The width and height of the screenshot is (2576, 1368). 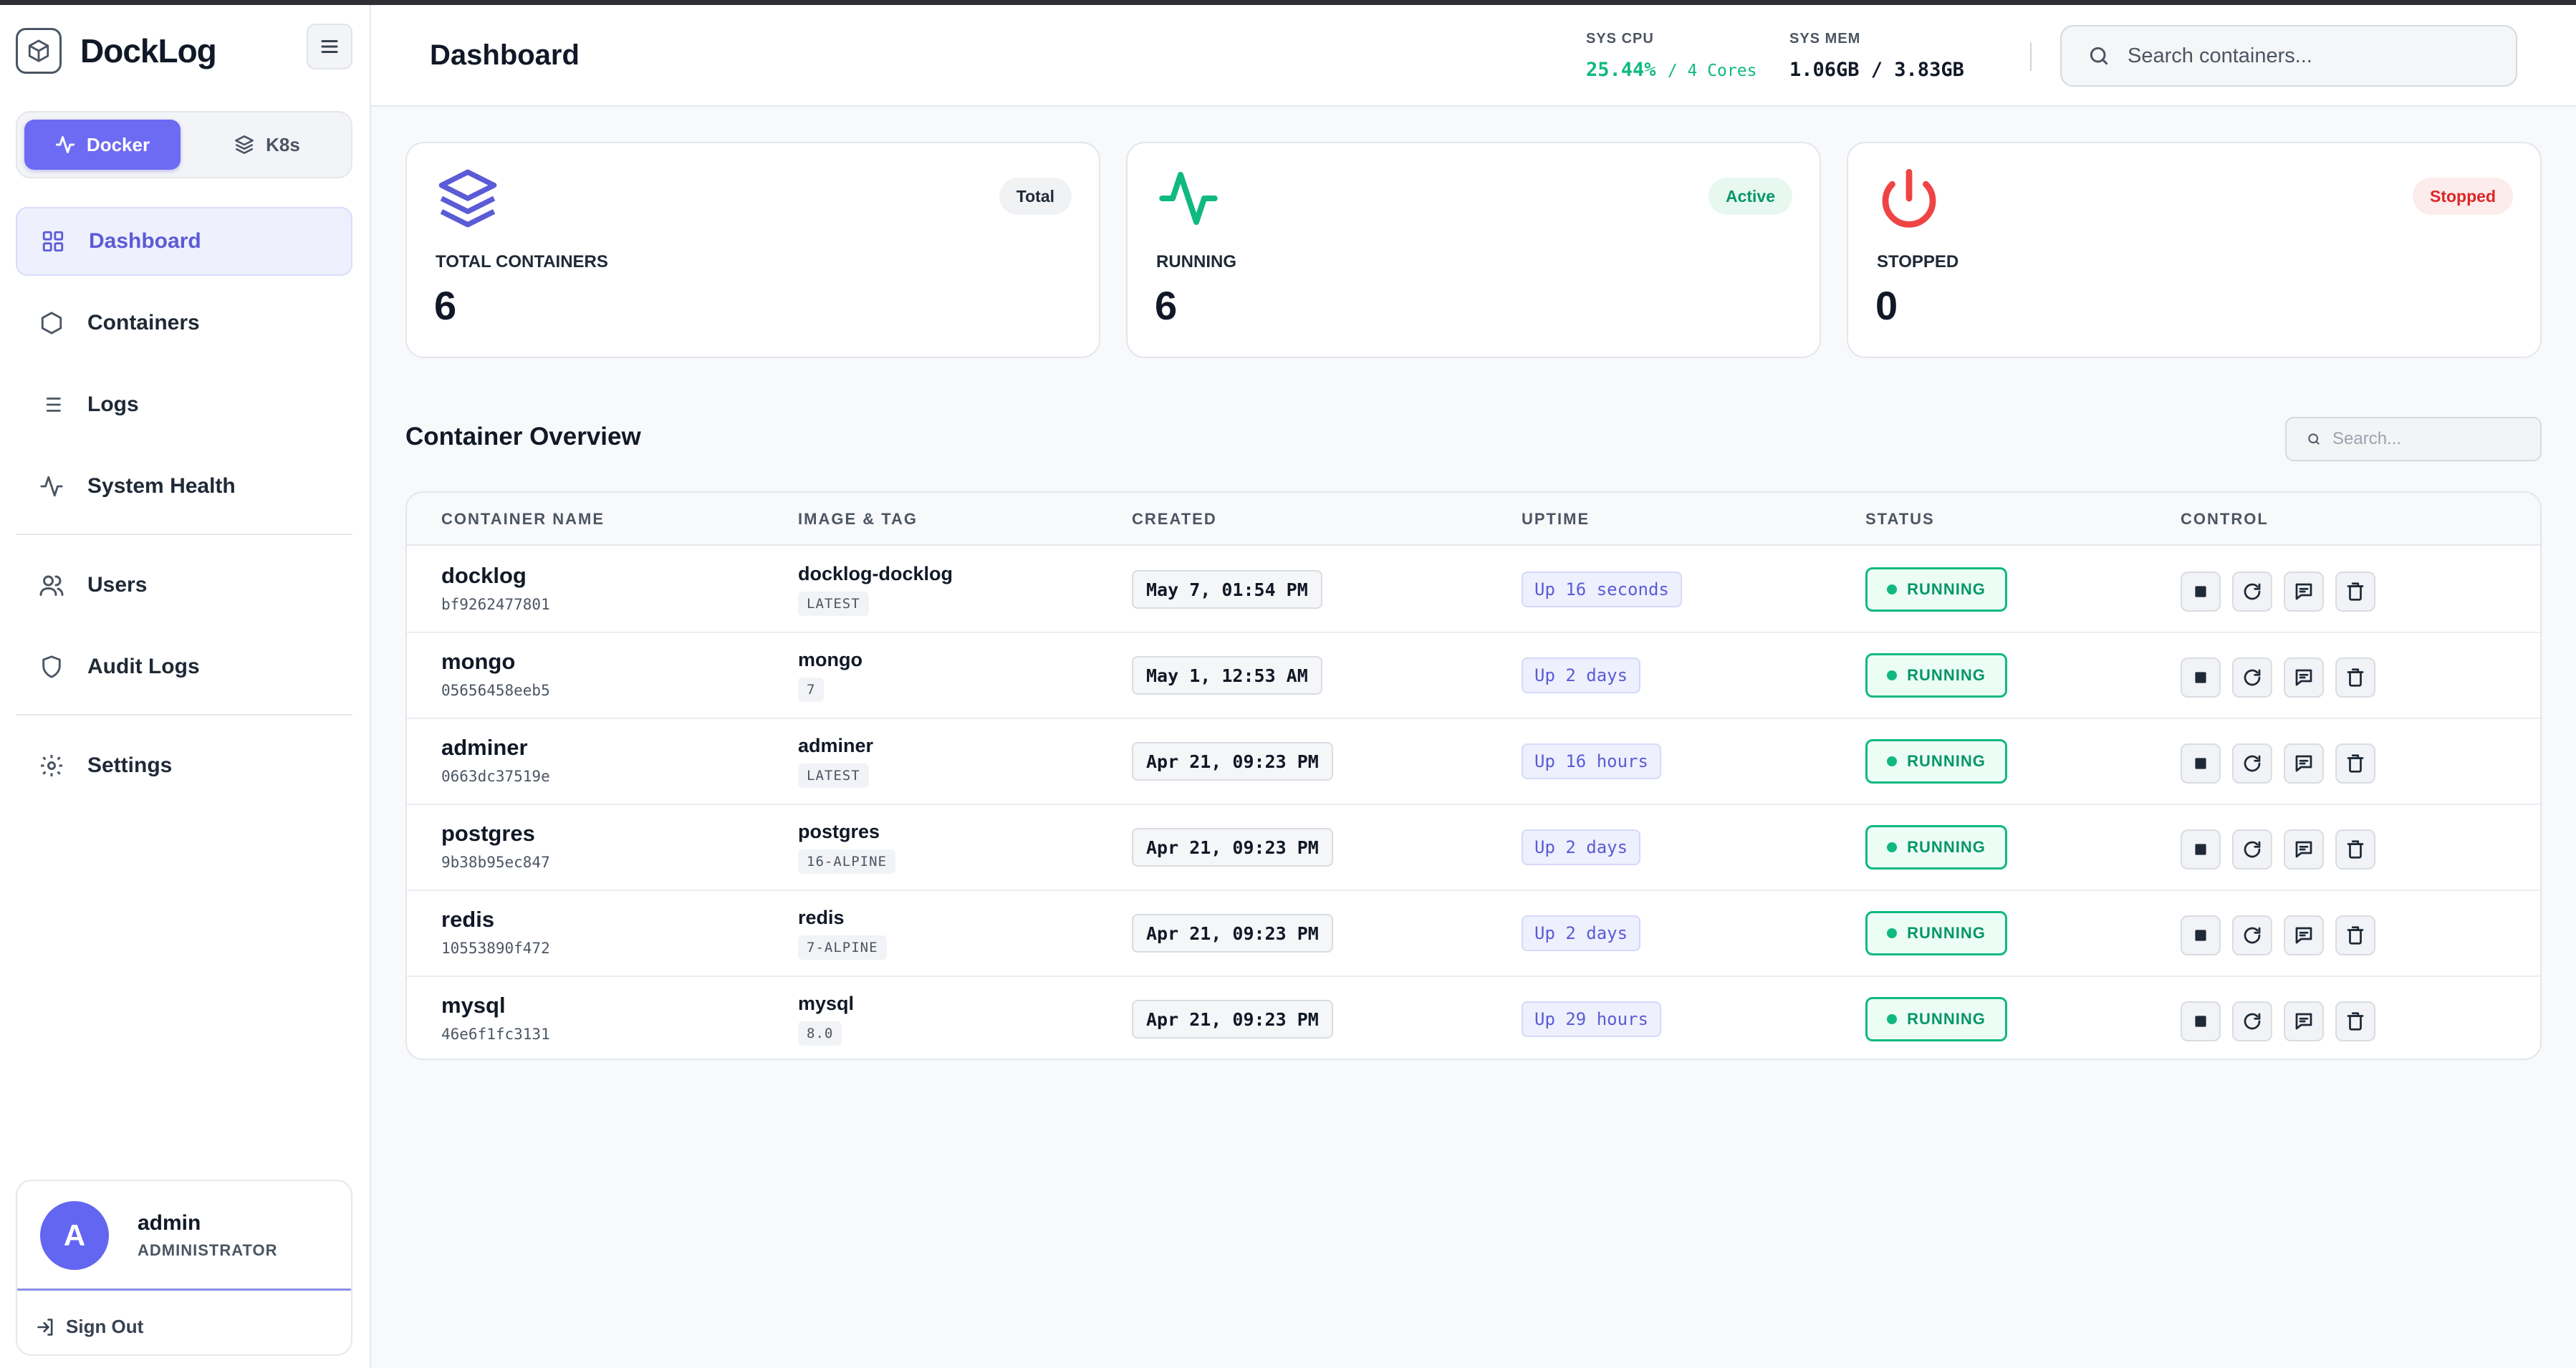 What do you see at coordinates (2031, 56) in the screenshot?
I see `header-divider` at bounding box center [2031, 56].